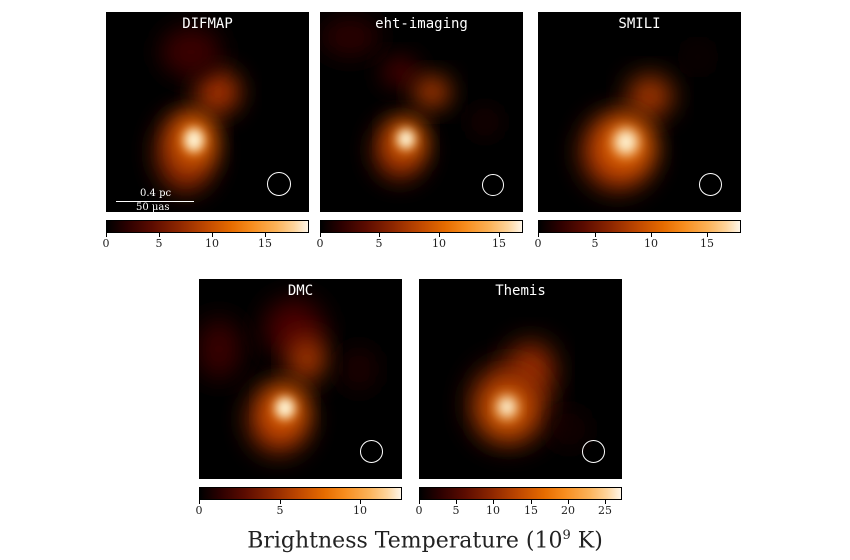 This screenshot has width=850, height=560. I want to click on axis-label-exponent: 9, so click(566, 535).